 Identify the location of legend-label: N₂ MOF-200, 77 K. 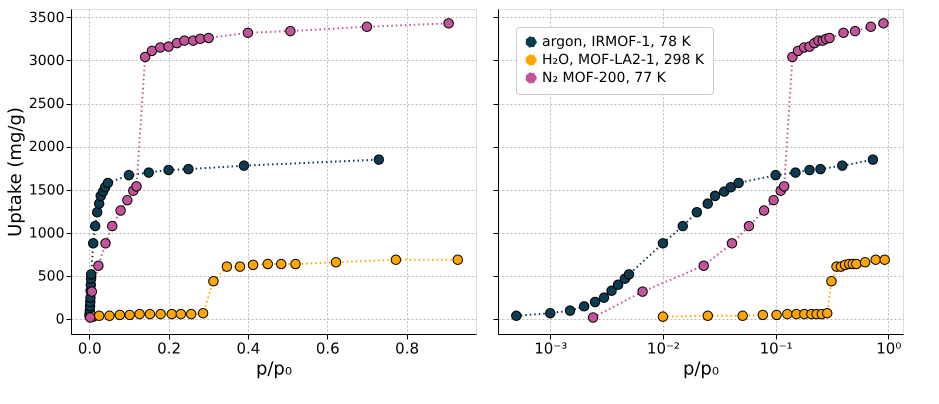
(604, 78).